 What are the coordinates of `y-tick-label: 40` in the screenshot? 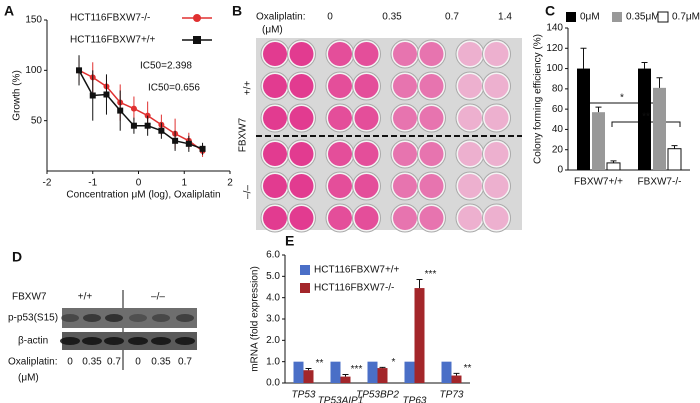 It's located at (558, 129).